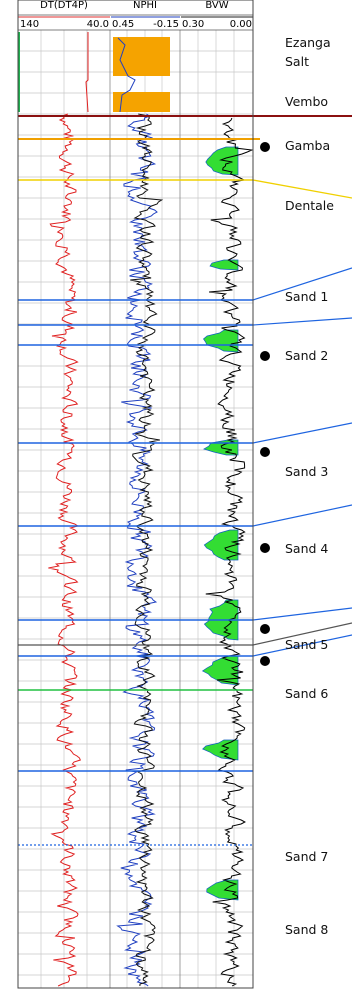 Image resolution: width=352 pixels, height=997 pixels. What do you see at coordinates (306, 296) in the screenshot?
I see `formation-label: Sand 1` at bounding box center [306, 296].